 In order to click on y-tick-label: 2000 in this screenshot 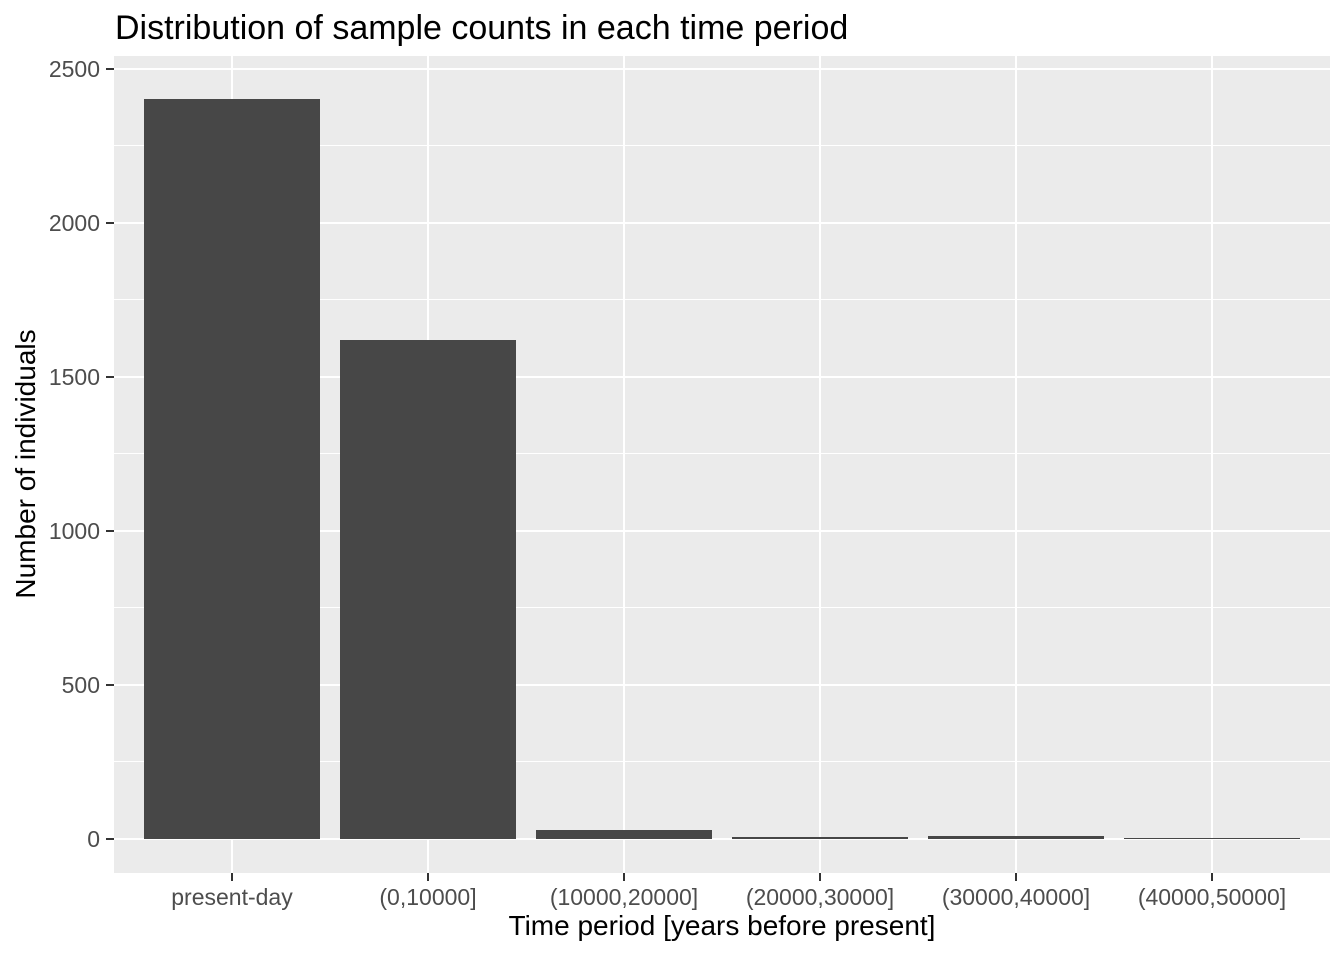, I will do `click(74, 222)`.